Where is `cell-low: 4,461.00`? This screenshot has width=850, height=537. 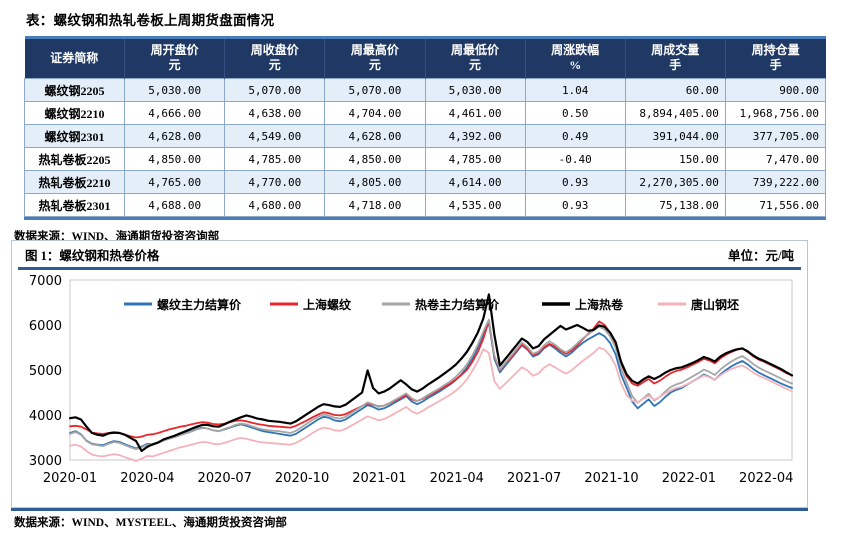 cell-low: 4,461.00 is located at coordinates (475, 113).